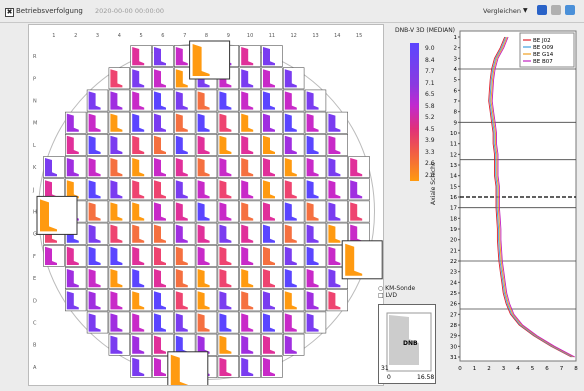 The width and height of the screenshot is (584, 391). Describe the element at coordinates (570, 10) in the screenshot. I see `refresh-icon` at that location.